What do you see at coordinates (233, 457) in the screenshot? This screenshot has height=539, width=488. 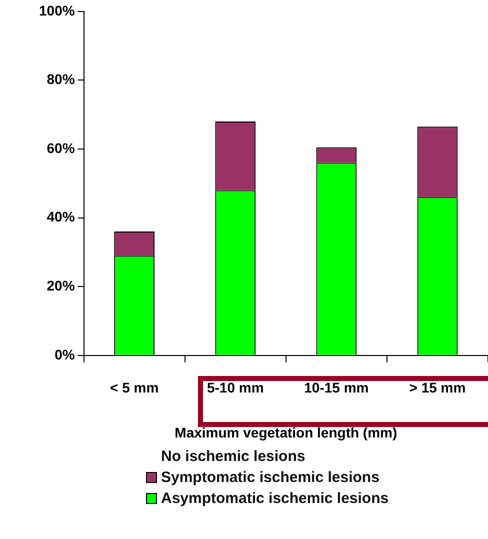 I see `text: No ischemic lesions` at bounding box center [233, 457].